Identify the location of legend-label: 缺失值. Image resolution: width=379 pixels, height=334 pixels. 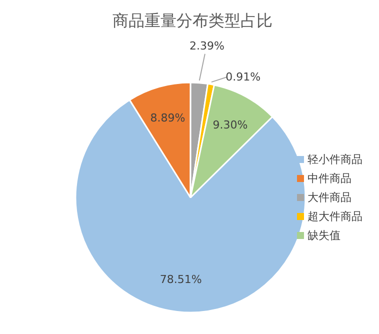
(324, 235).